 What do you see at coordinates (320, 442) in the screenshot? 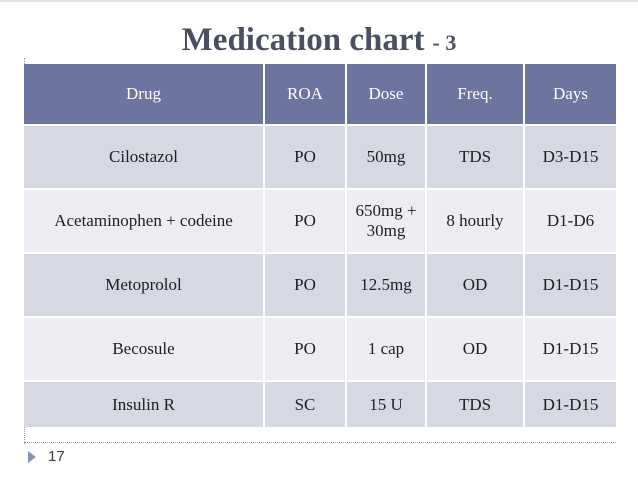
I see `bottom-dotted-rule` at bounding box center [320, 442].